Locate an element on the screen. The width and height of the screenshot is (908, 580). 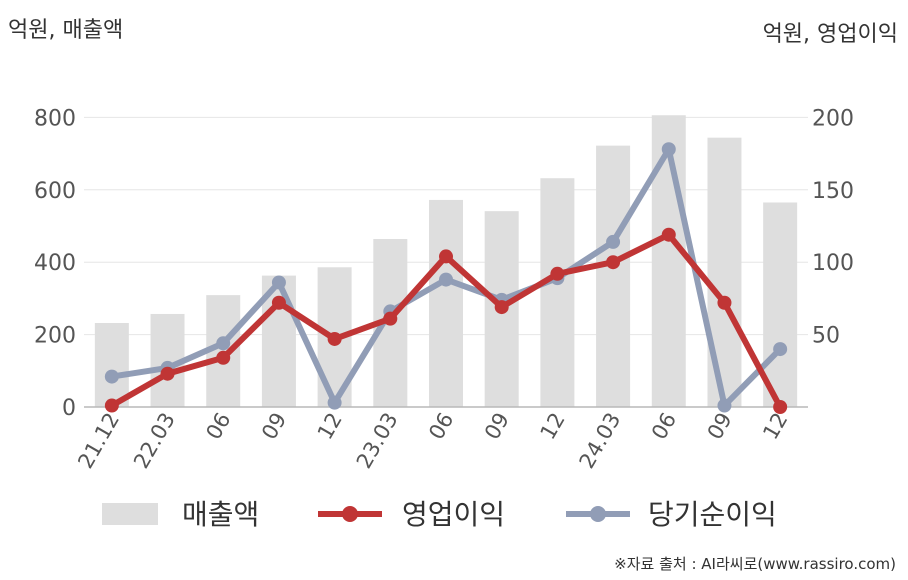
y-left-tick-label: 200 is located at coordinates (55, 336).